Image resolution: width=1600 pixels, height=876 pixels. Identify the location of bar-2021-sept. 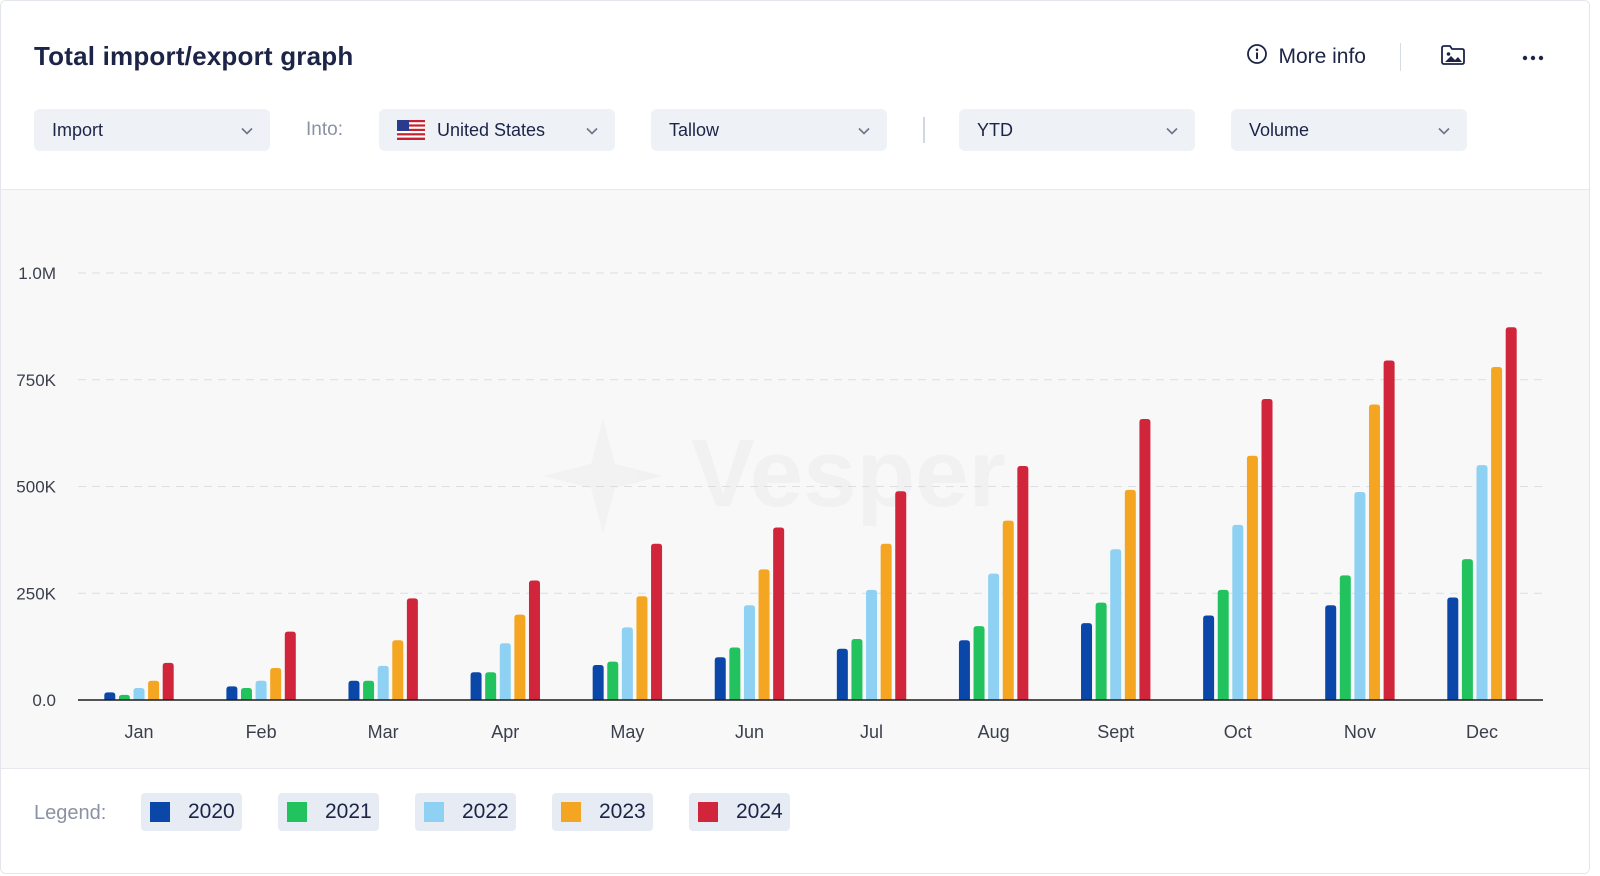
(1101, 651).